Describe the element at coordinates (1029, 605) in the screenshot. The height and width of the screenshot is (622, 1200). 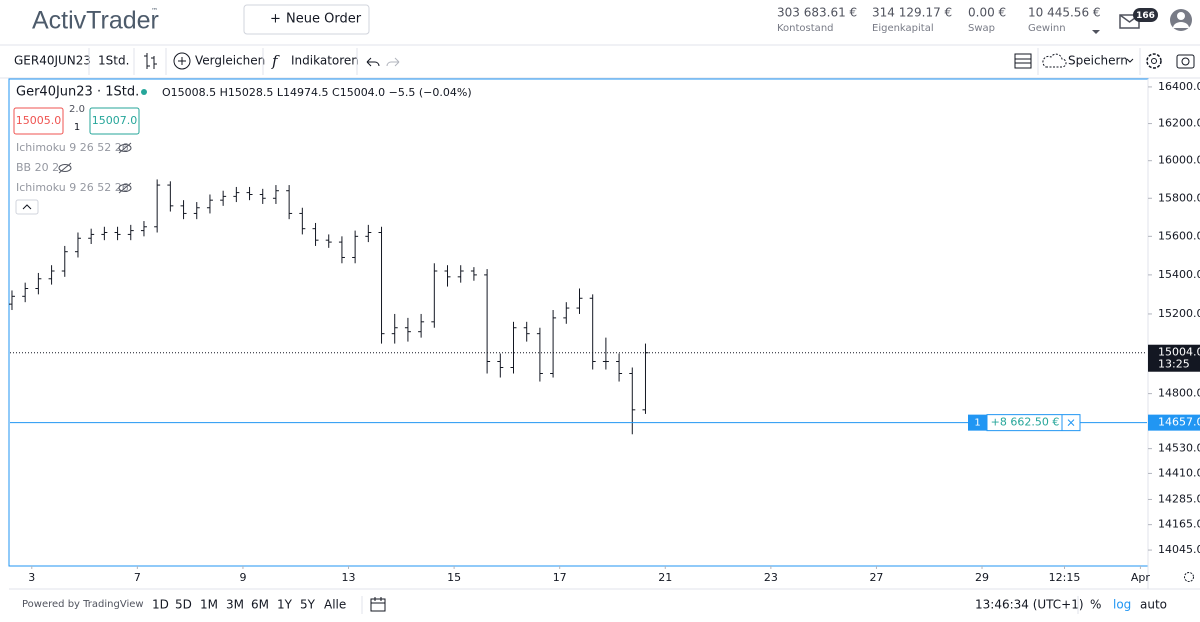
I see `clock: 13:46:34 (UTC+1)` at that location.